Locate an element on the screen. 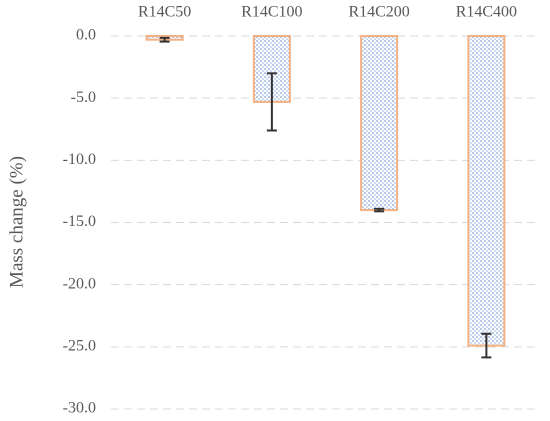 Image resolution: width=550 pixels, height=421 pixels. y-tick-label: -25.0 is located at coordinates (79, 346).